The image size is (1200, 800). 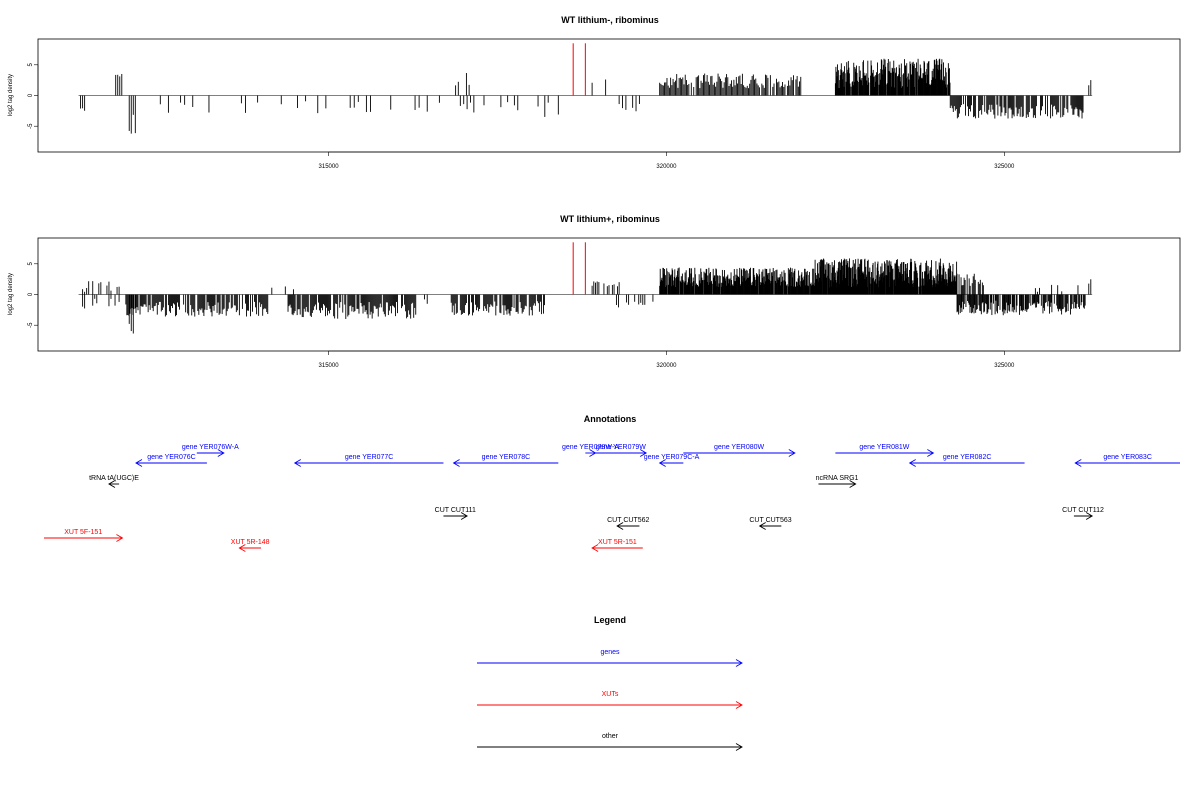 I want to click on annotation-label: gene YER079W, so click(x=621, y=447).